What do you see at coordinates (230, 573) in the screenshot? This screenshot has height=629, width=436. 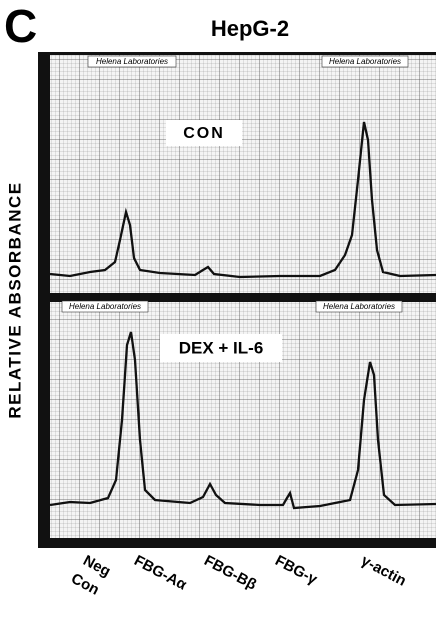 I see `x-label: FBG-Bβ` at bounding box center [230, 573].